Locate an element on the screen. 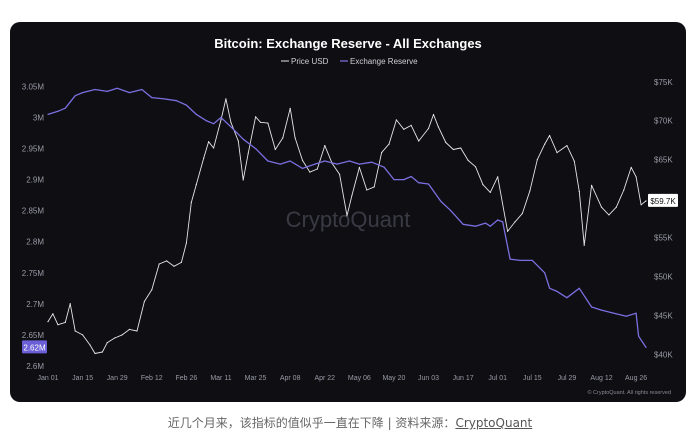 The height and width of the screenshot is (445, 700). left-axis-tick-label: 2.6M is located at coordinates (35, 366).